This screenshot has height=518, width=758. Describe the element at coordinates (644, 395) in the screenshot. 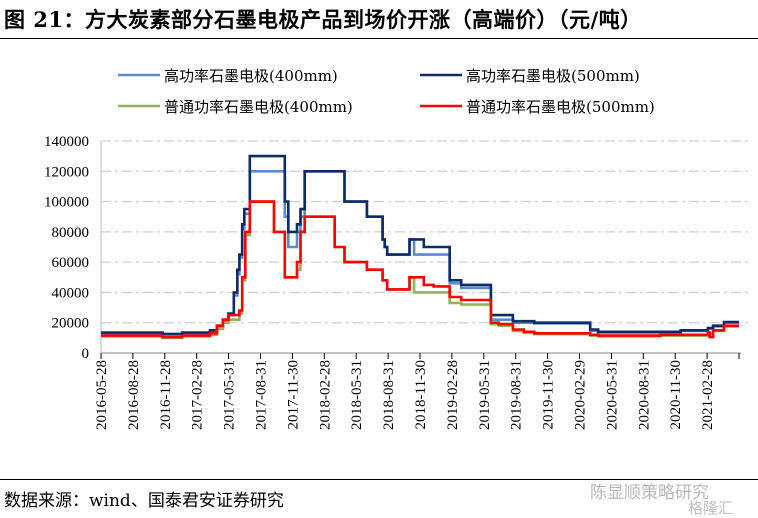

I see `x-tick-label: 2020-08-31` at that location.